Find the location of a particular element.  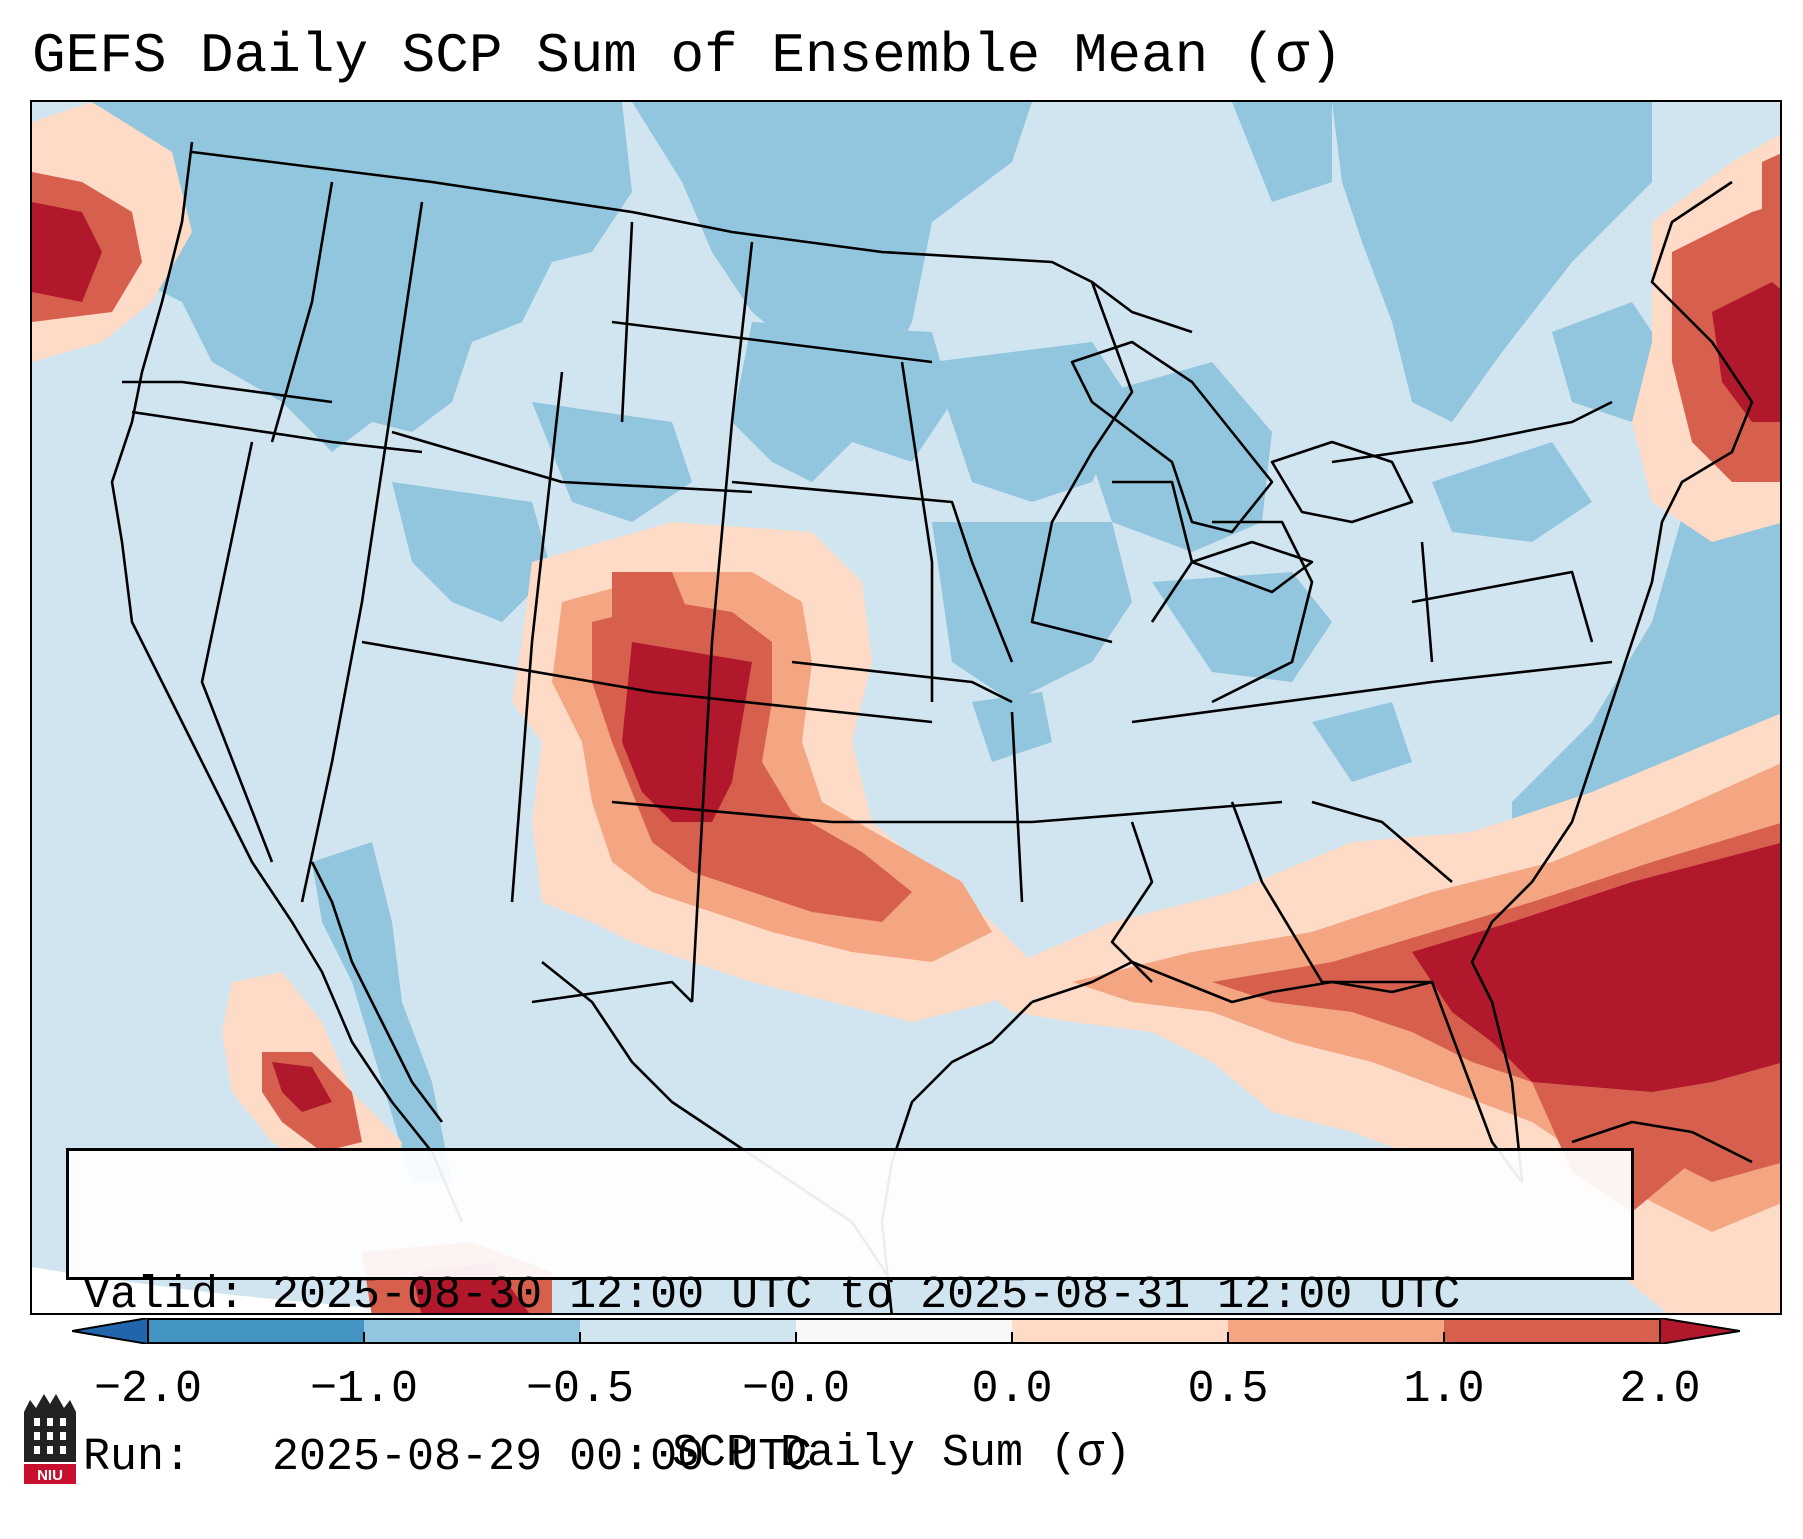

logo-text: NIU is located at coordinates (50, 1475).